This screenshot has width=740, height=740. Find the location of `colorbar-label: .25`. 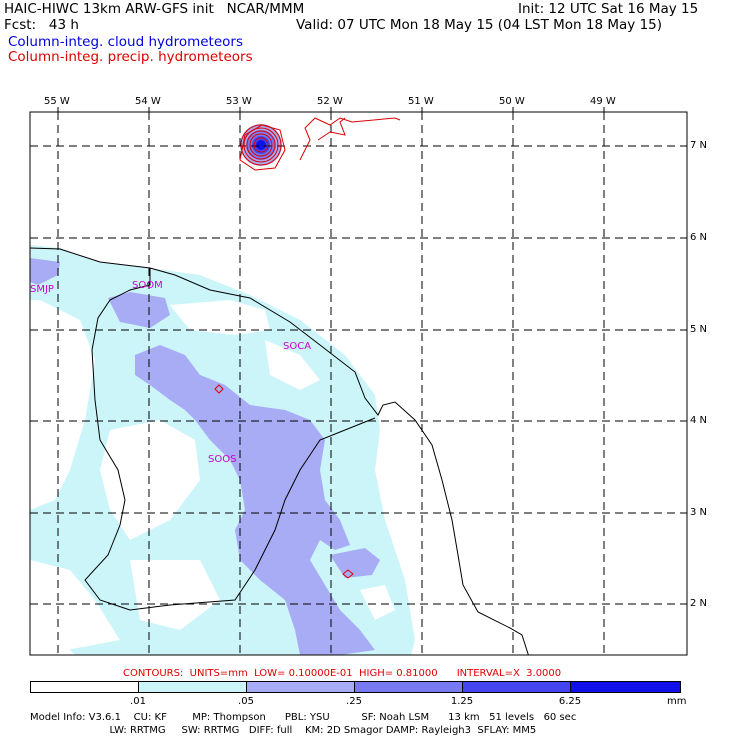

colorbar-label: .25 is located at coordinates (354, 701).